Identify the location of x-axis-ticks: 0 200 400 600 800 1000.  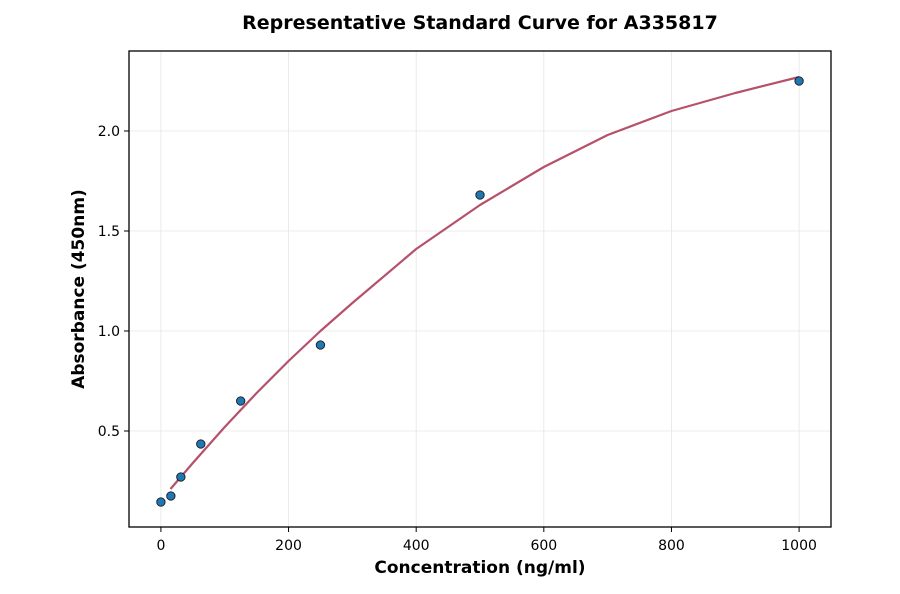
(486, 540).